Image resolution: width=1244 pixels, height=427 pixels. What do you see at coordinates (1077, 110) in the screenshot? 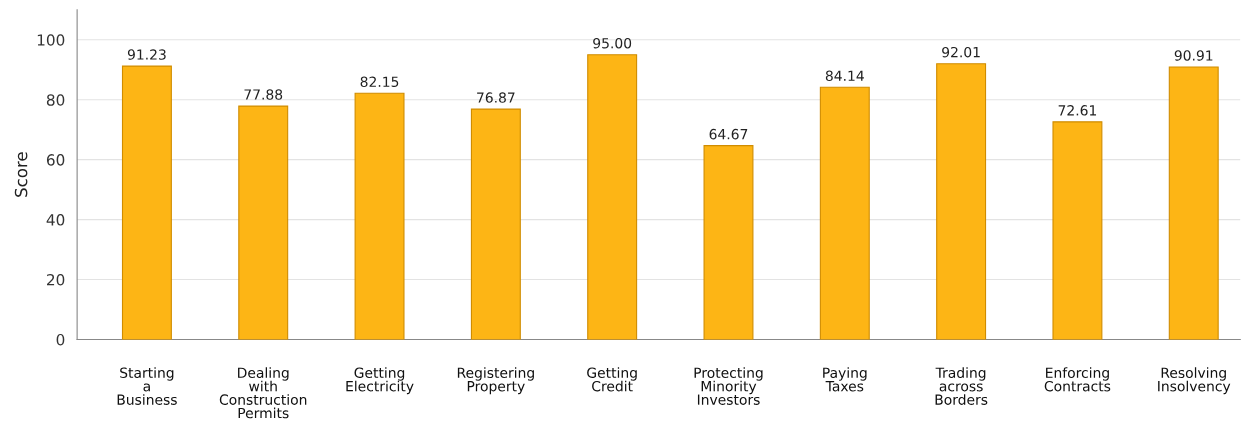
I see `data-label: 72.61` at bounding box center [1077, 110].